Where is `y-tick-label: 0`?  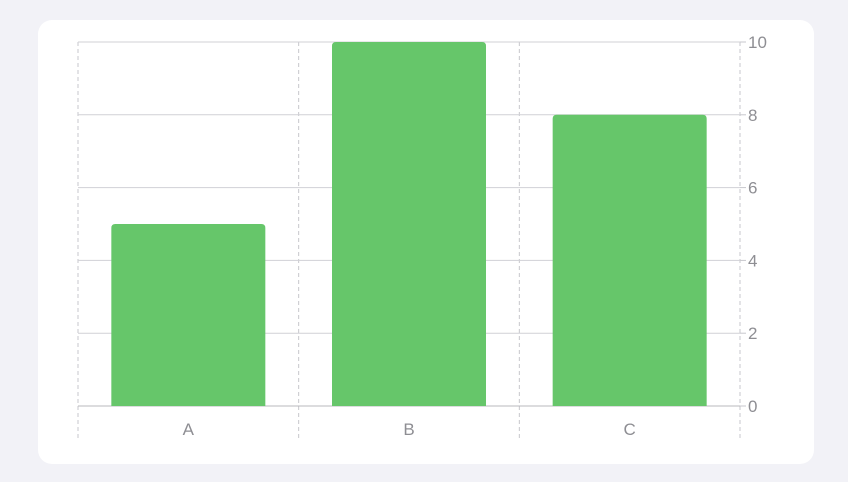 y-tick-label: 0 is located at coordinates (752, 406).